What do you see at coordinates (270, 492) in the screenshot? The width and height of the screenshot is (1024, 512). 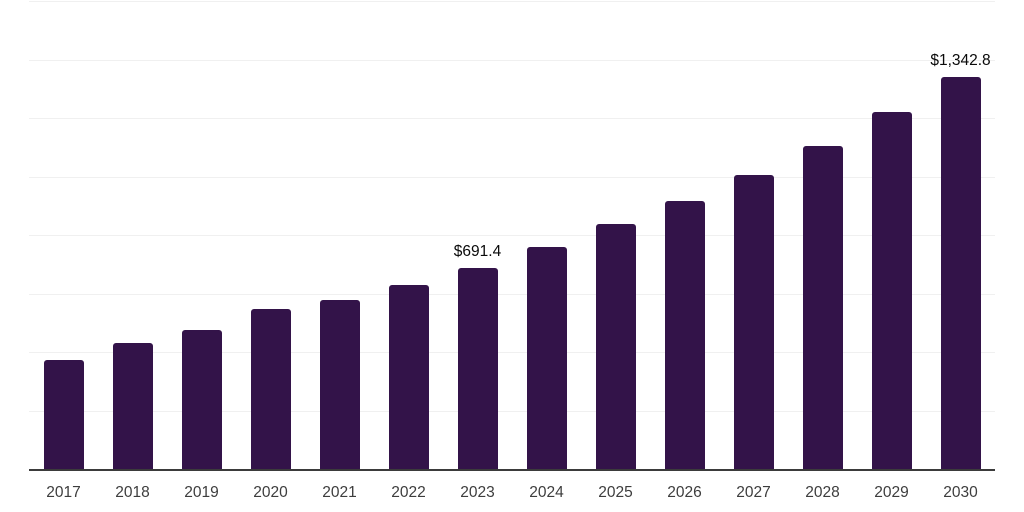 I see `x-tick-label-2020: 2020` at bounding box center [270, 492].